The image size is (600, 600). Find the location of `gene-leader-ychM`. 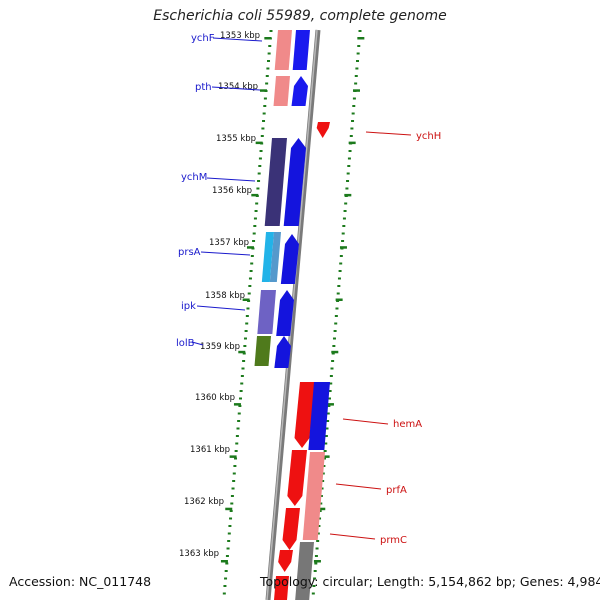

gene-leader-ychM is located at coordinates (231, 179).